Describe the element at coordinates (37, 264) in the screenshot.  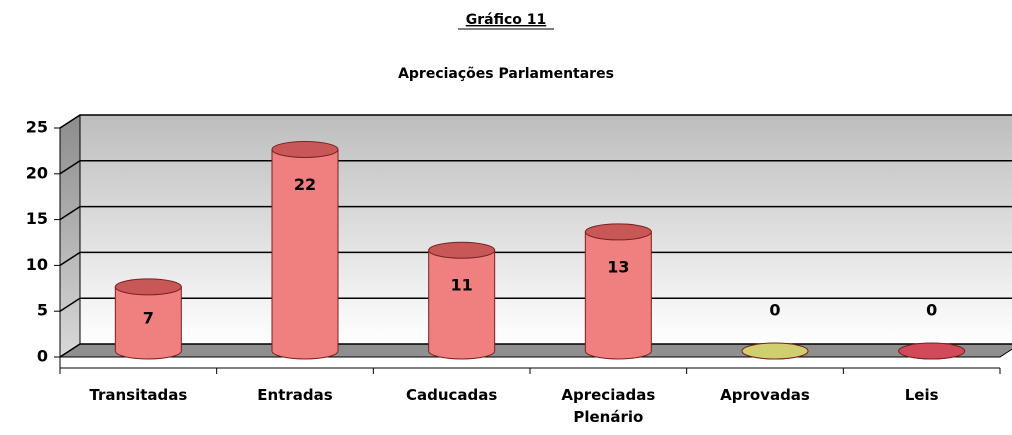
I see `y-tick-label: 10` at that location.